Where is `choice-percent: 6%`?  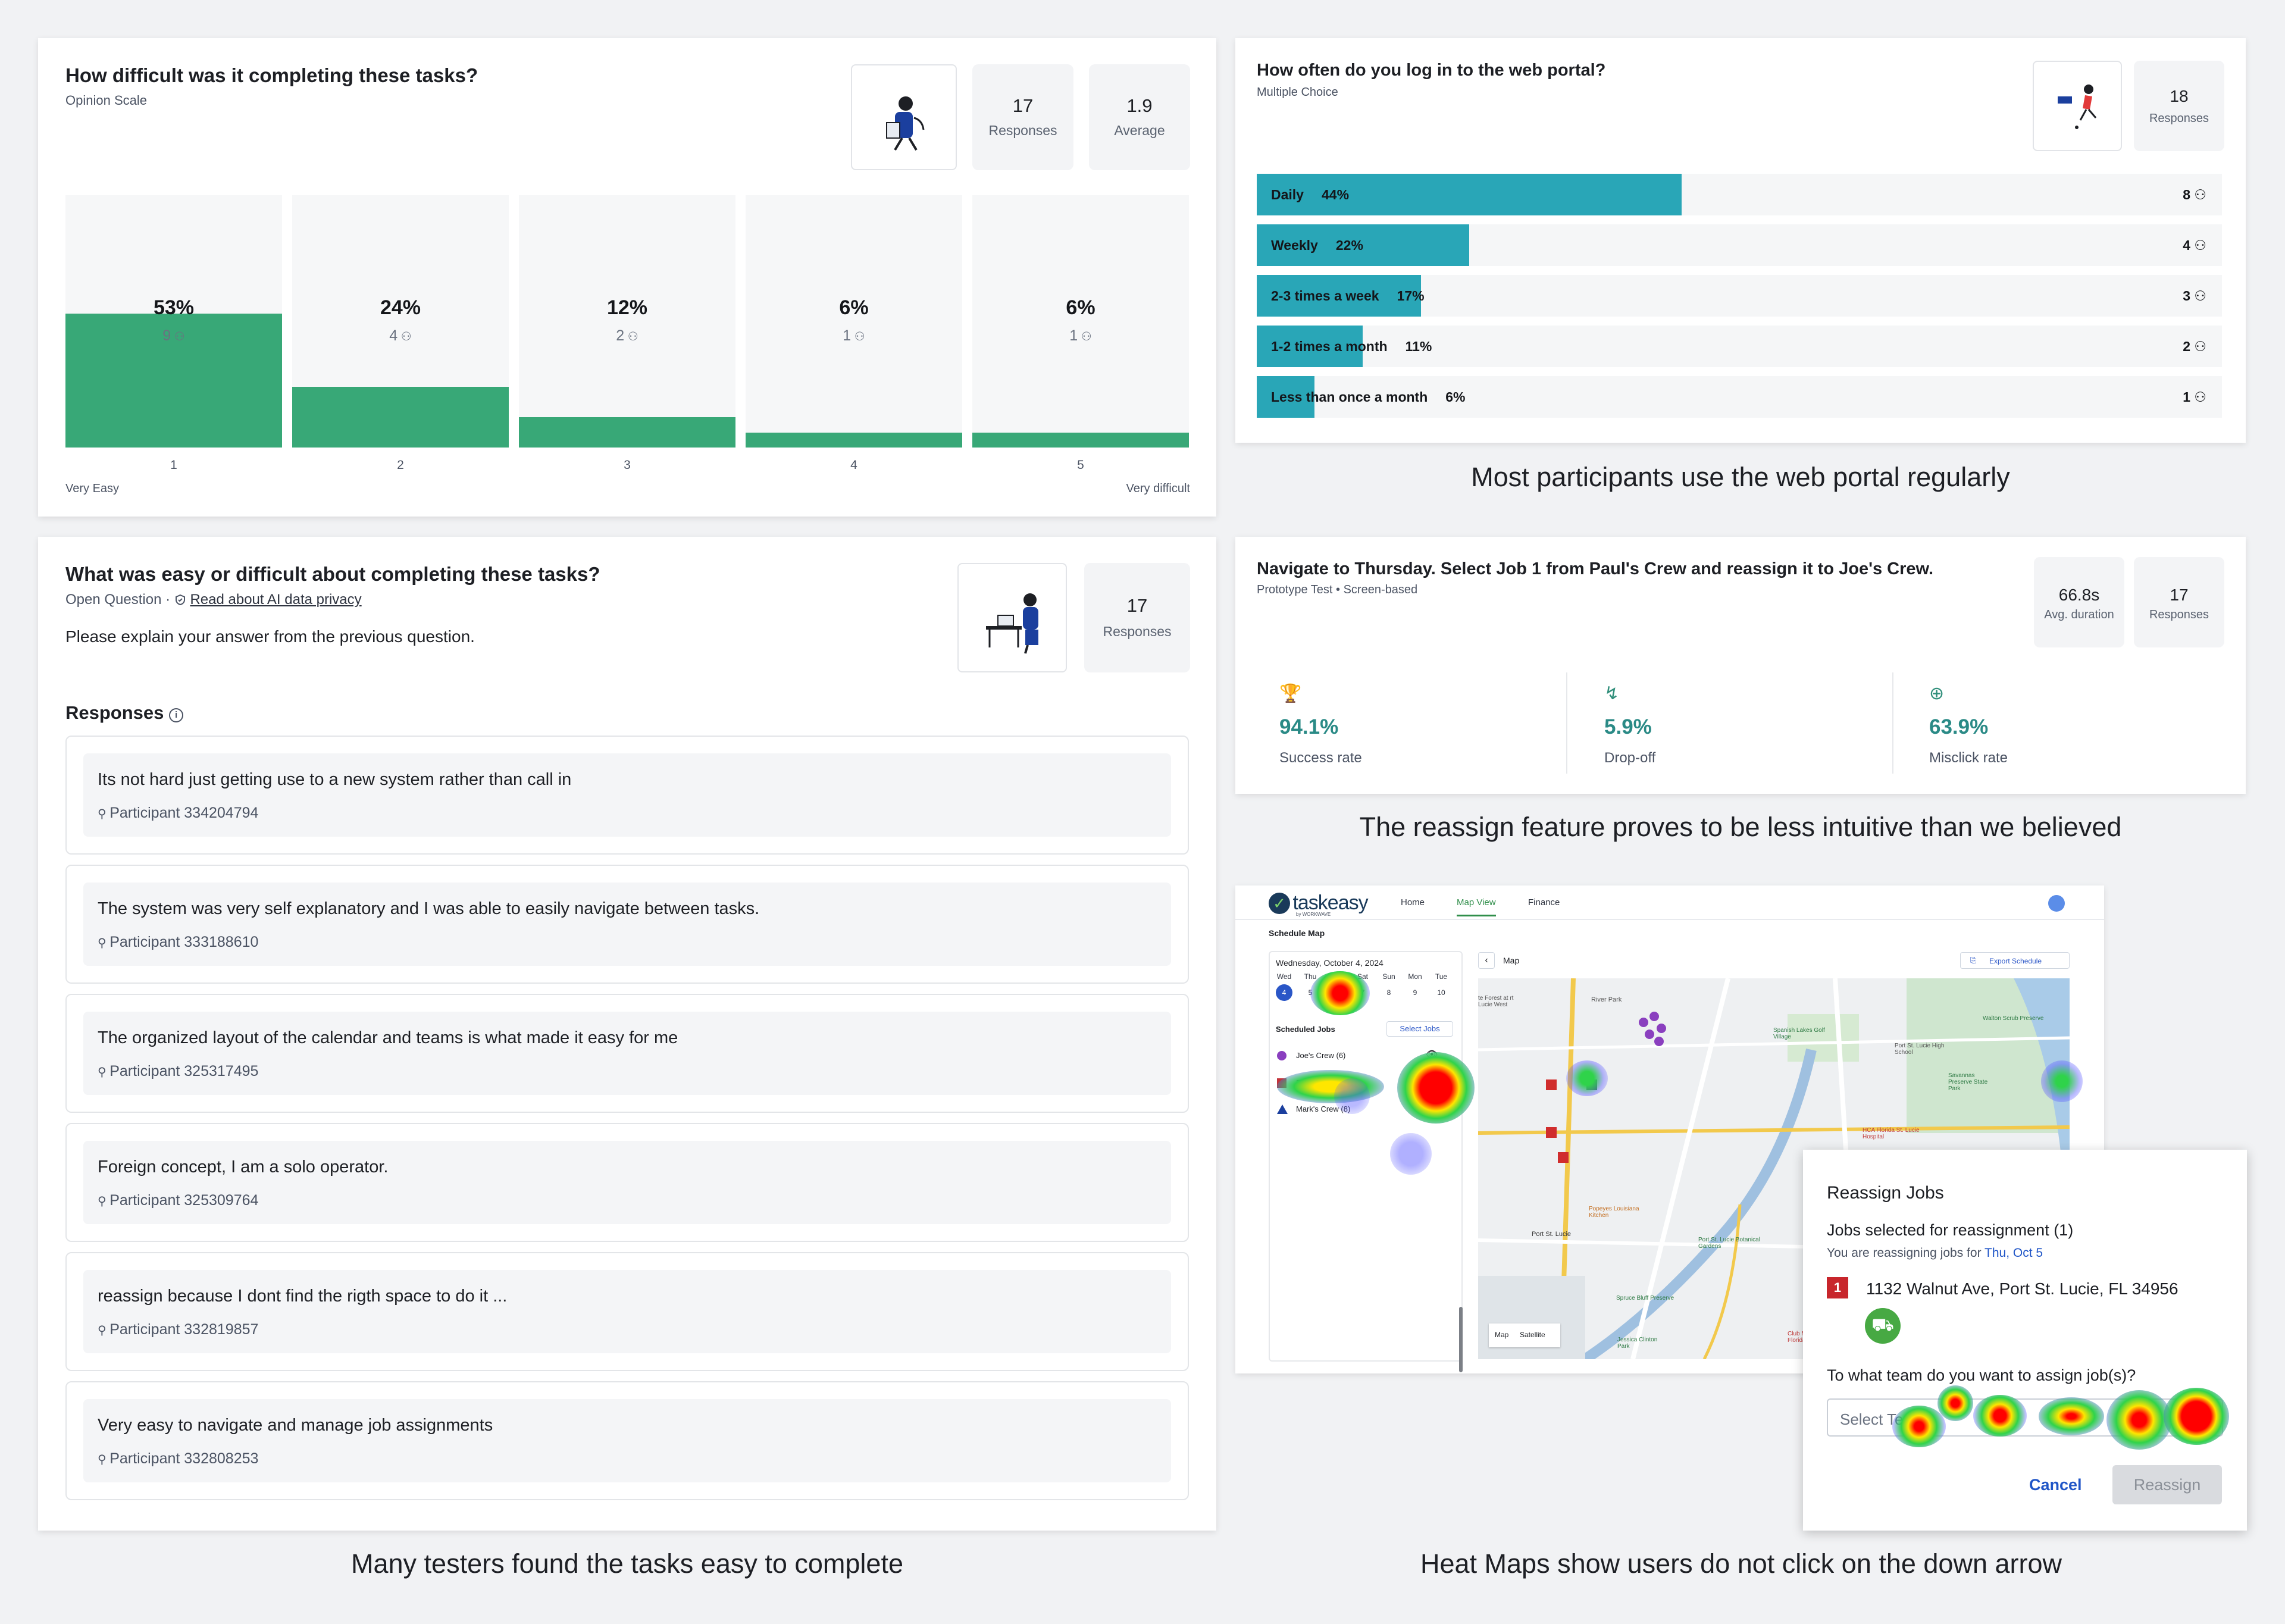 choice-percent: 6% is located at coordinates (1455, 397).